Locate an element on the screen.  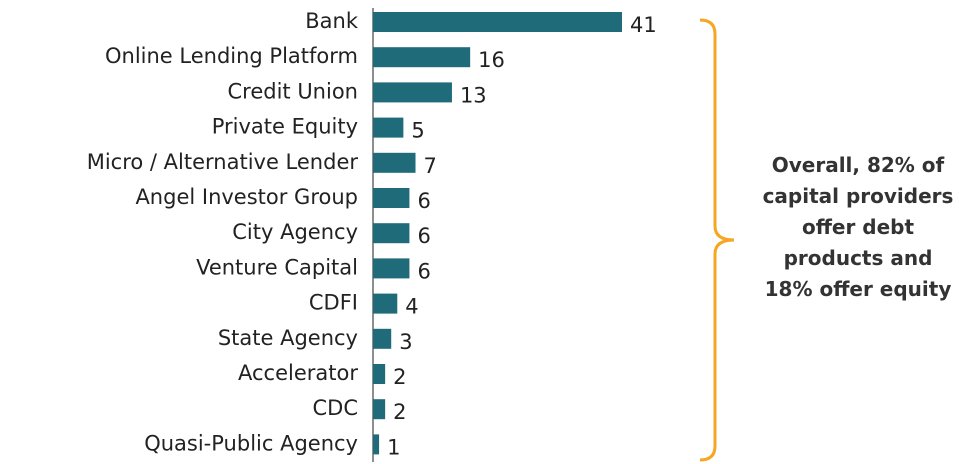
category-label: Bank is located at coordinates (332, 21).